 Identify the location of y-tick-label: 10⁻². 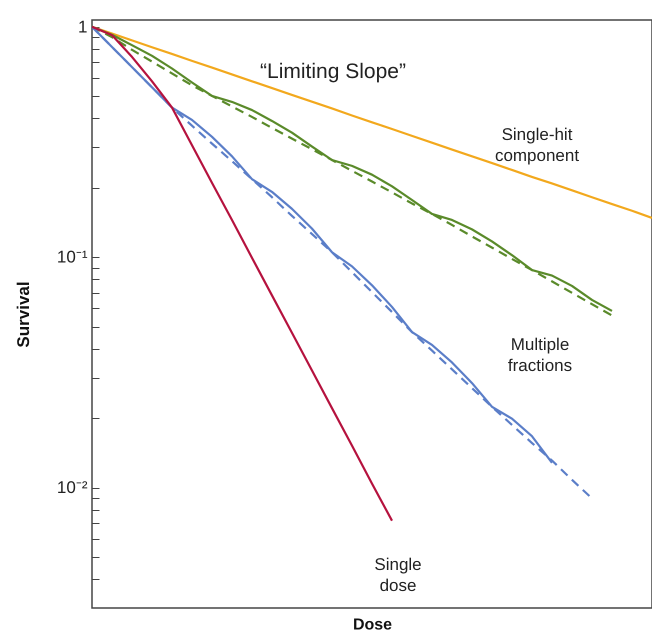
(72, 488).